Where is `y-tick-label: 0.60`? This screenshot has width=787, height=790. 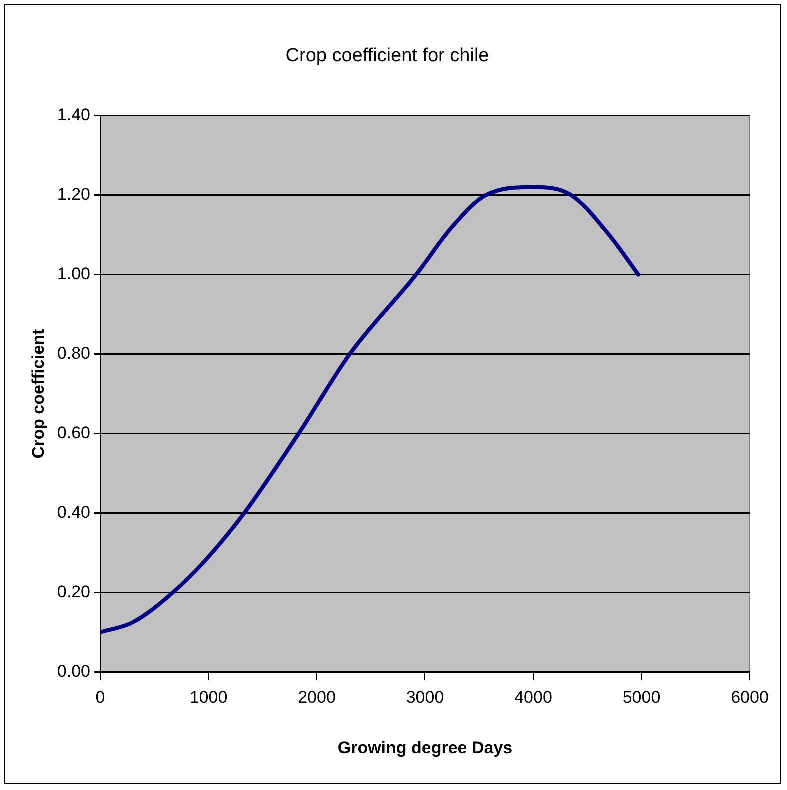 y-tick-label: 0.60 is located at coordinates (73, 432).